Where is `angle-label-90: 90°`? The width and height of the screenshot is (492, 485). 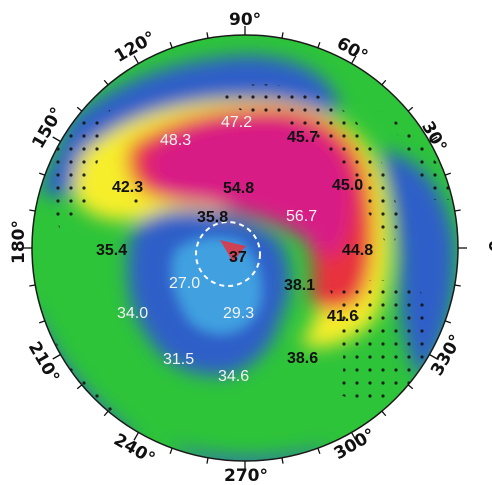
angle-label-90: 90° is located at coordinates (245, 20).